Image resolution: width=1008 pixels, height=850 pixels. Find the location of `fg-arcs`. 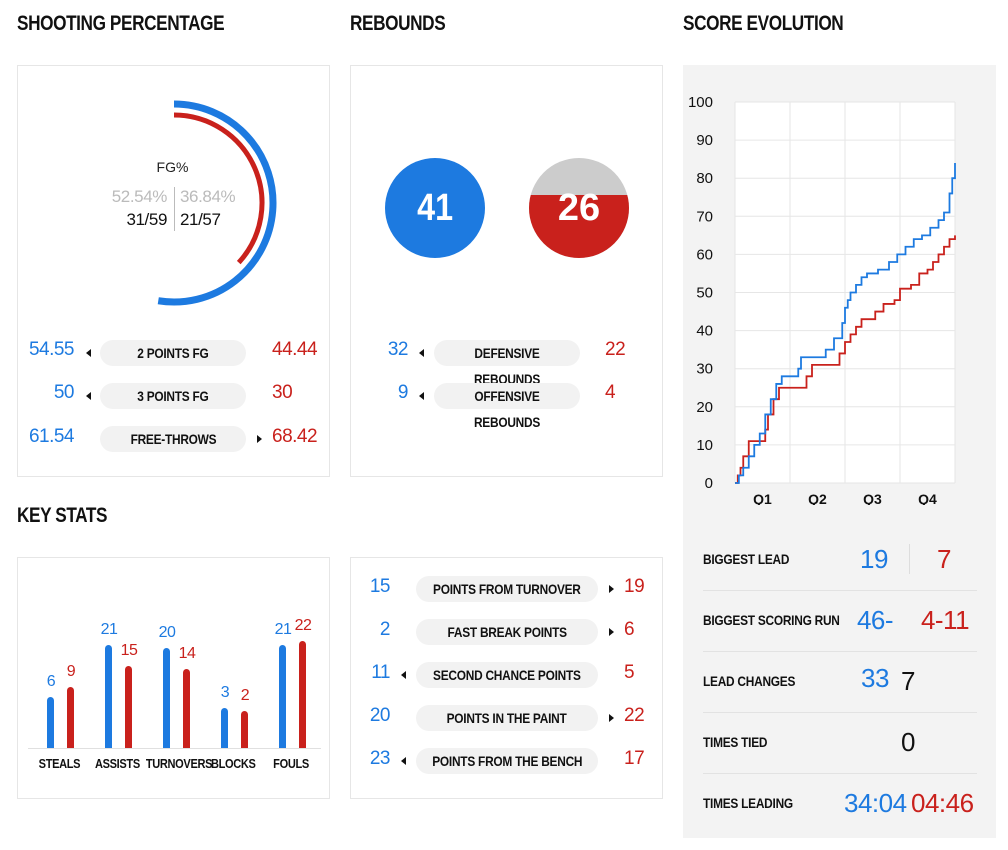

fg-arcs is located at coordinates (217, 203).